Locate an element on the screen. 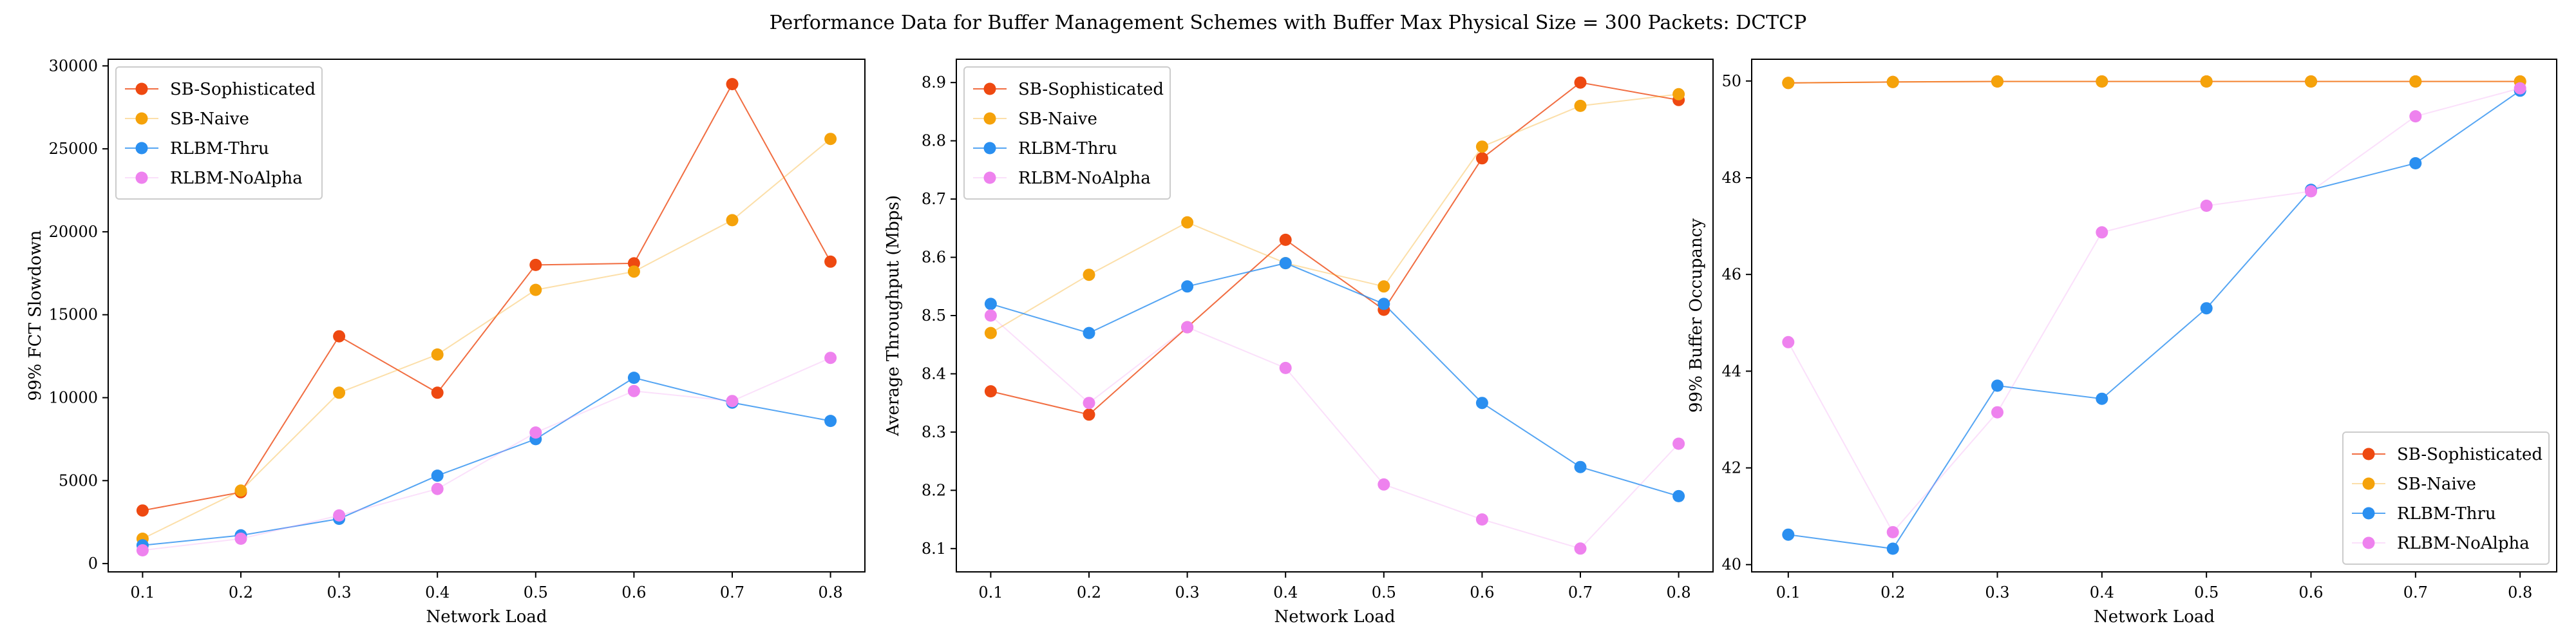 This screenshot has height=644, width=2576. y-axis-label: 99% FCT Slowdown is located at coordinates (36, 315).